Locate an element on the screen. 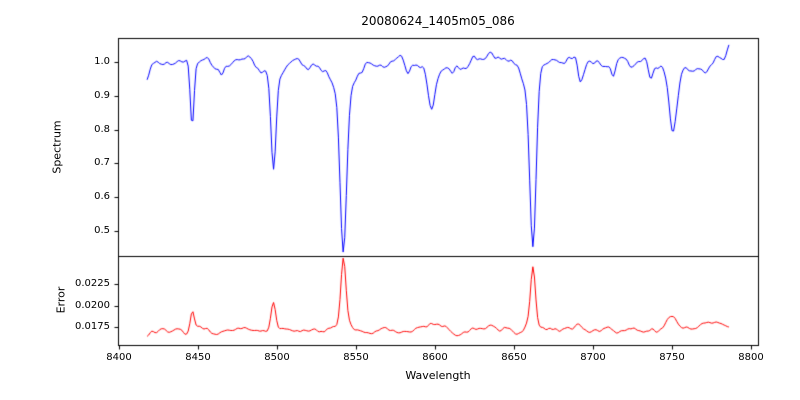  y-tick-label: 1.0 is located at coordinates (102, 61).